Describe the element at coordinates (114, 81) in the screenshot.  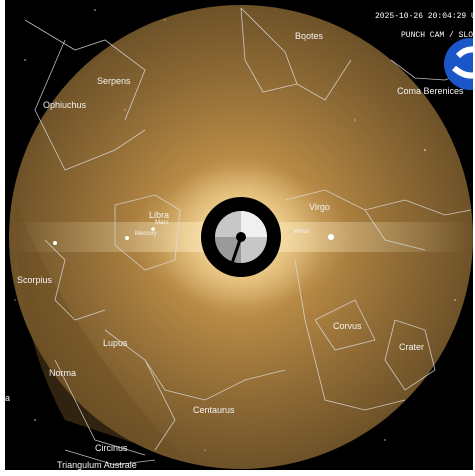
I see `label-serpens: Serpens` at that location.